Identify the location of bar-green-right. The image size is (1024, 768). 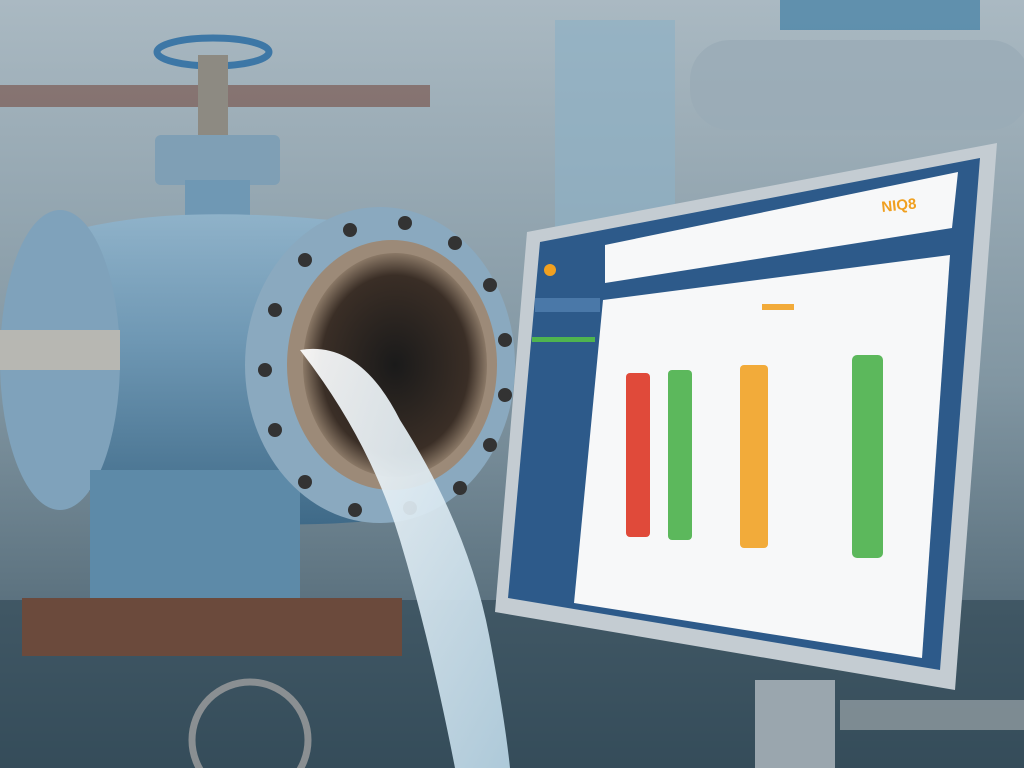
(867, 456).